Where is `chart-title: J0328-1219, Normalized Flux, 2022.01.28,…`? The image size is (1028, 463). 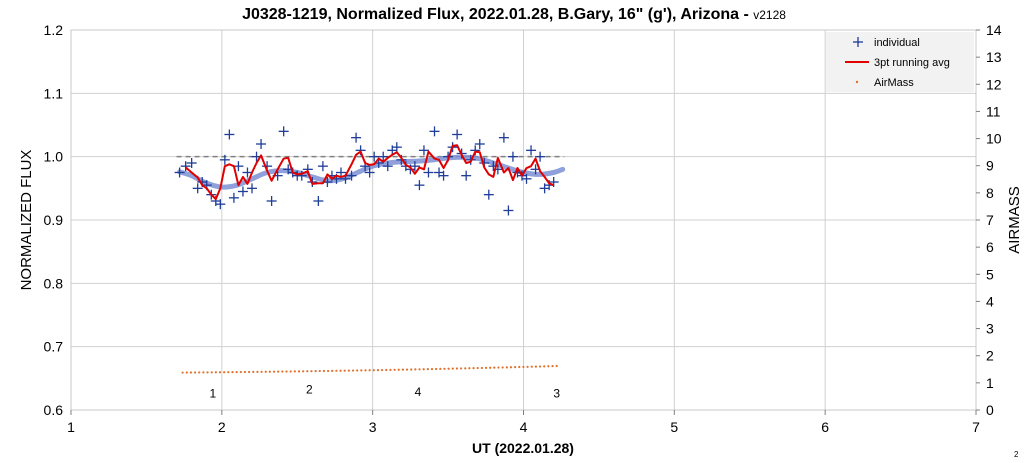 chart-title: J0328-1219, Normalized Flux, 2022.01.28,… is located at coordinates (514, 14).